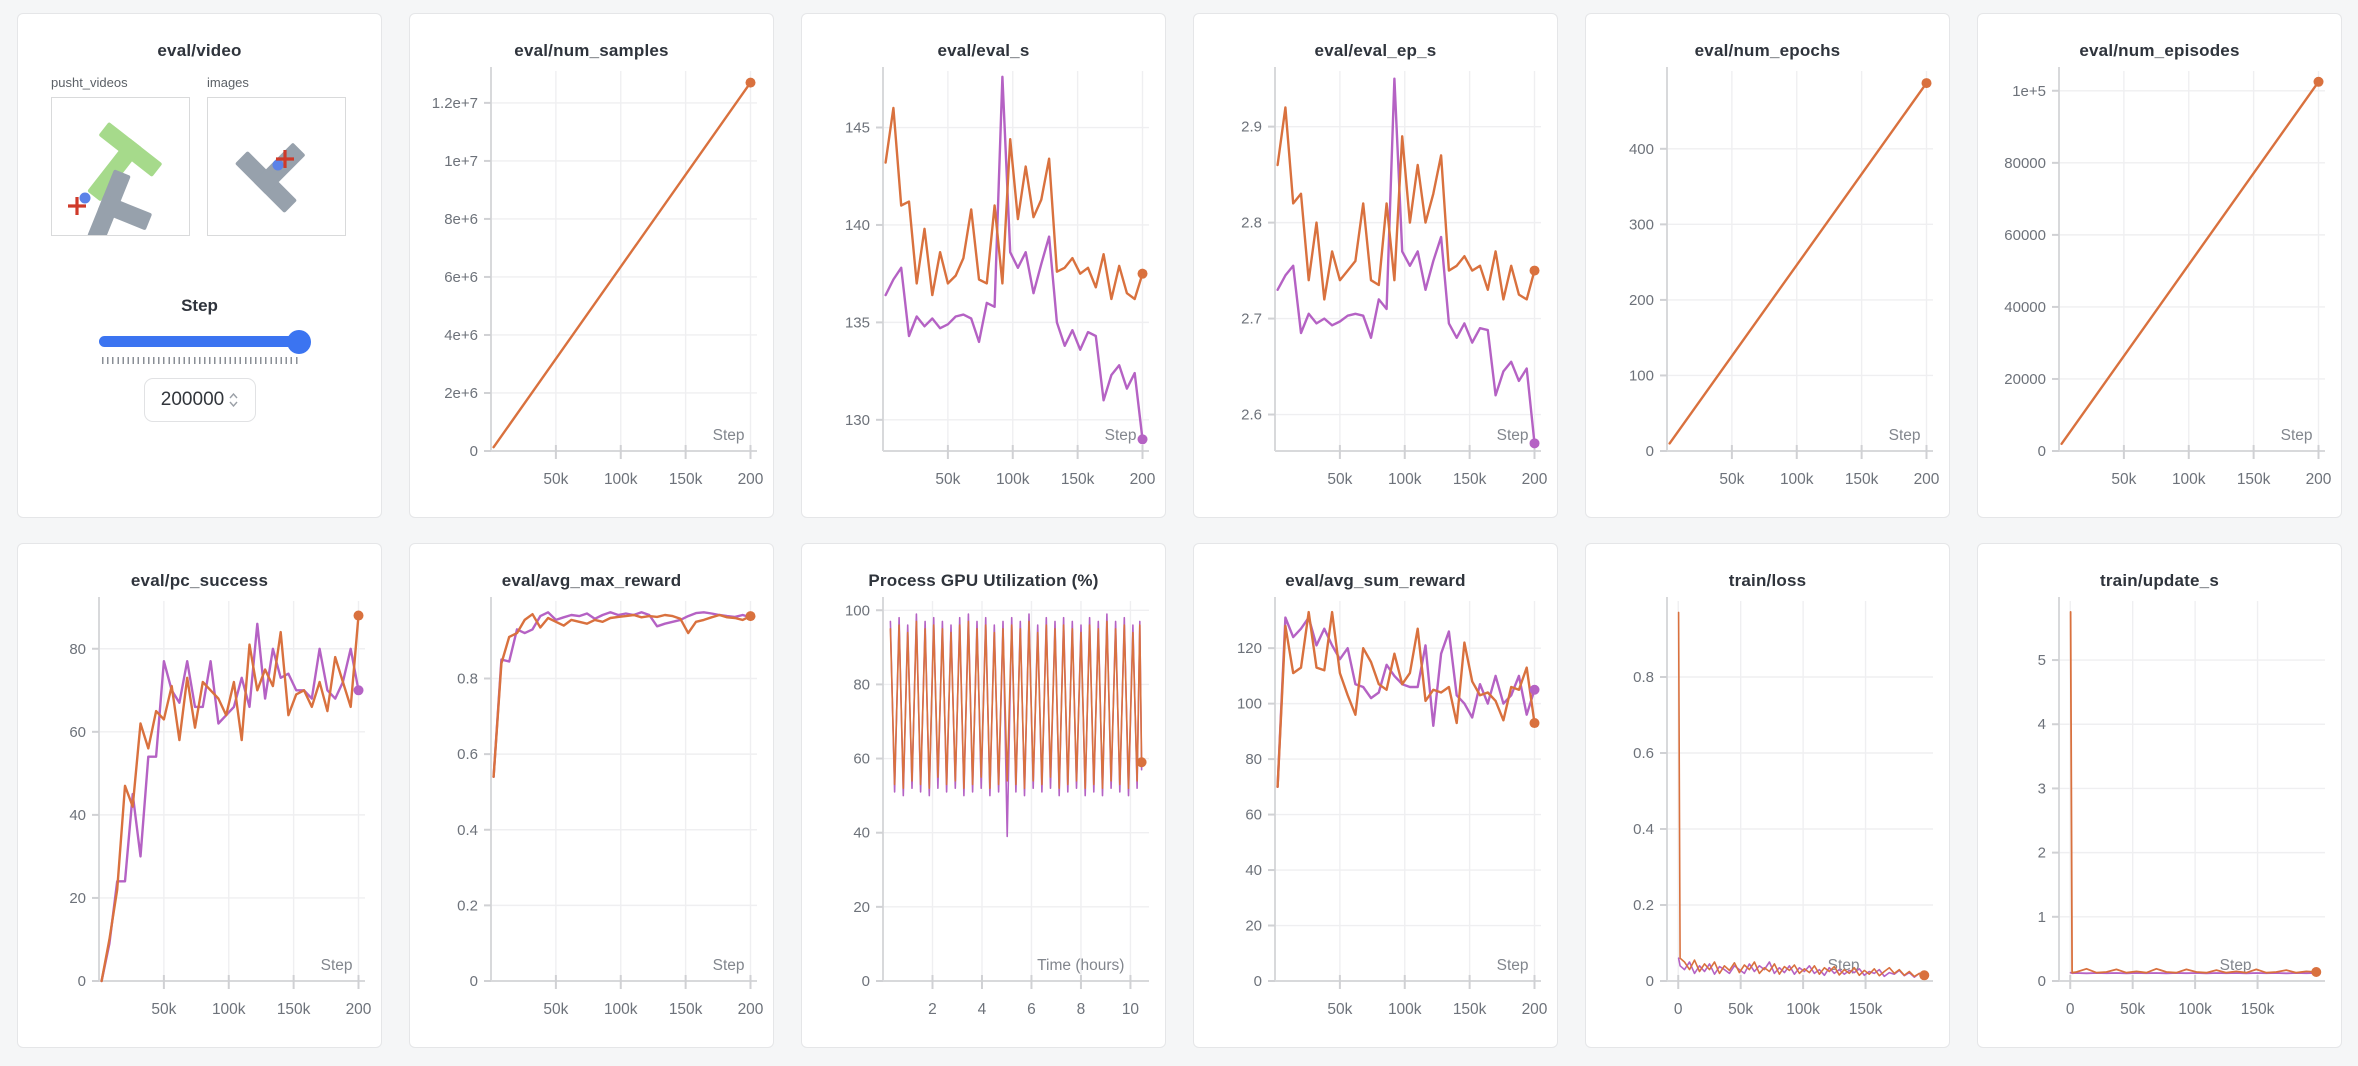  I want to click on media-label: images, so click(228, 82).